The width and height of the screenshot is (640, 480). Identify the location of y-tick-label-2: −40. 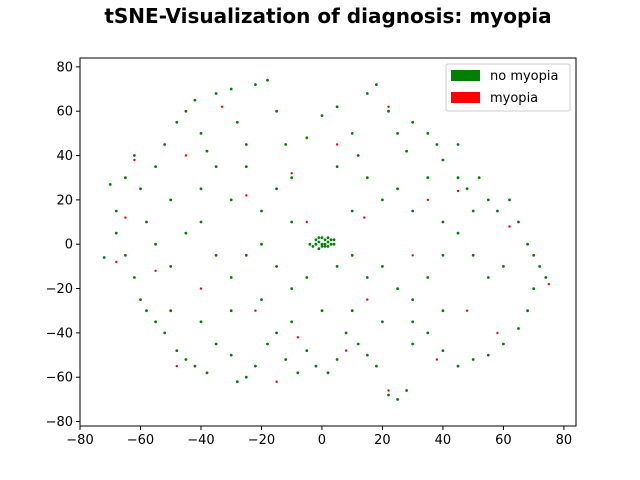
(59, 333).